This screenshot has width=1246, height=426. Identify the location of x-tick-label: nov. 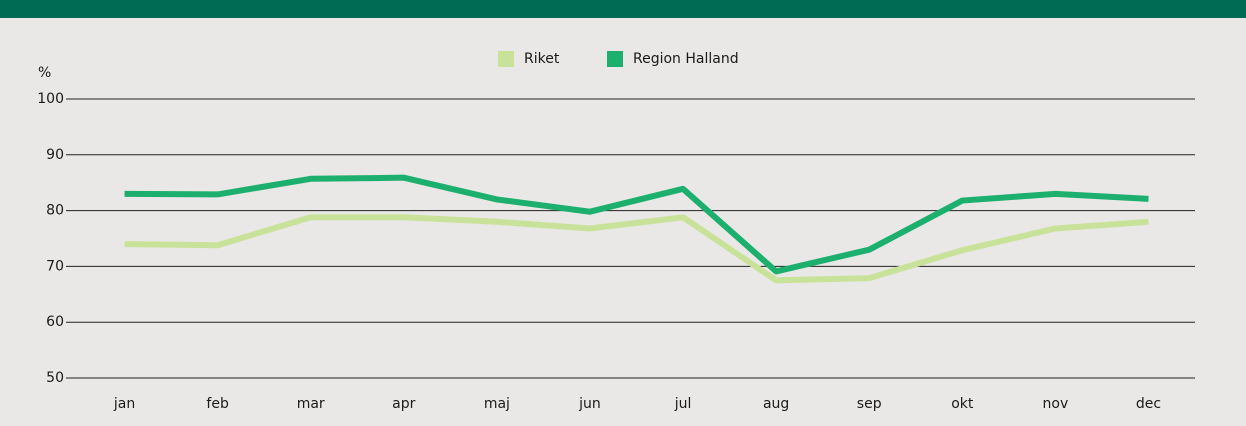
(1056, 404).